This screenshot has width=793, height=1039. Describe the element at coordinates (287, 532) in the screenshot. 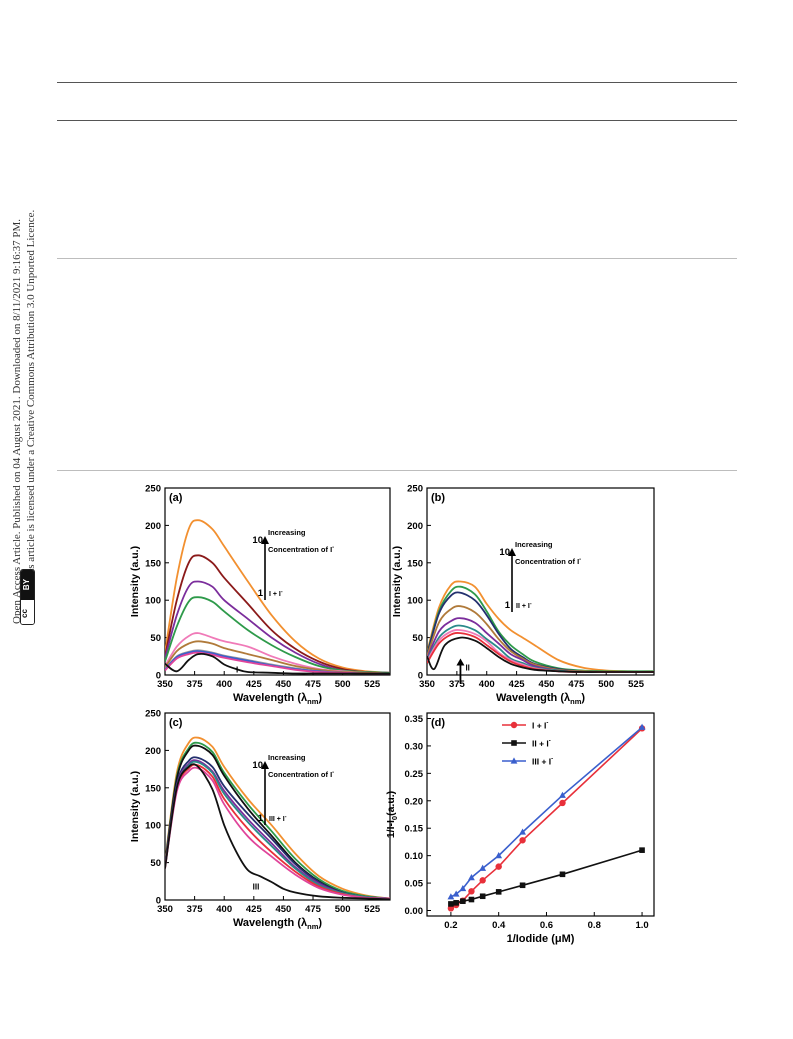

I see `annotation-increasing: Increasing` at that location.